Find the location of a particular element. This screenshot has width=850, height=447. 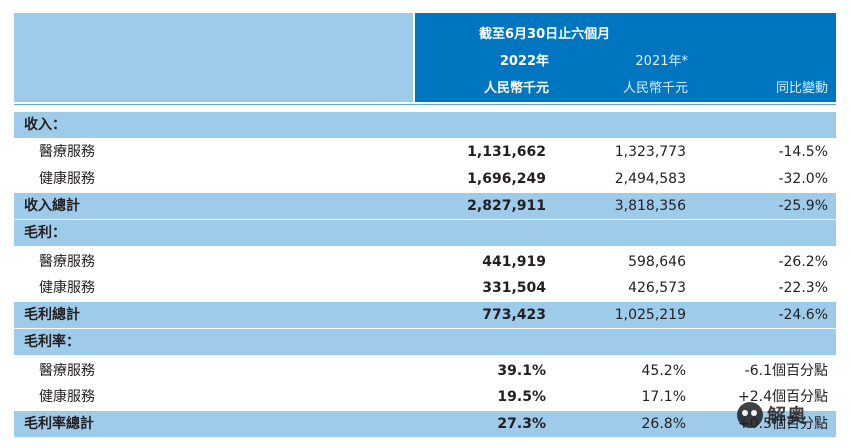

section-gross-margin: 毛利率： is located at coordinates (425, 342).